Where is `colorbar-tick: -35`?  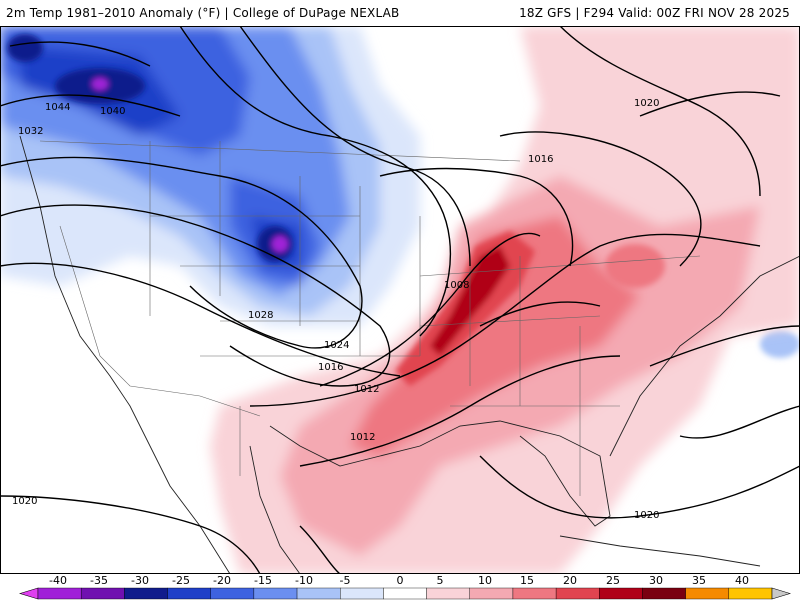 colorbar-tick: -35 is located at coordinates (99, 580).